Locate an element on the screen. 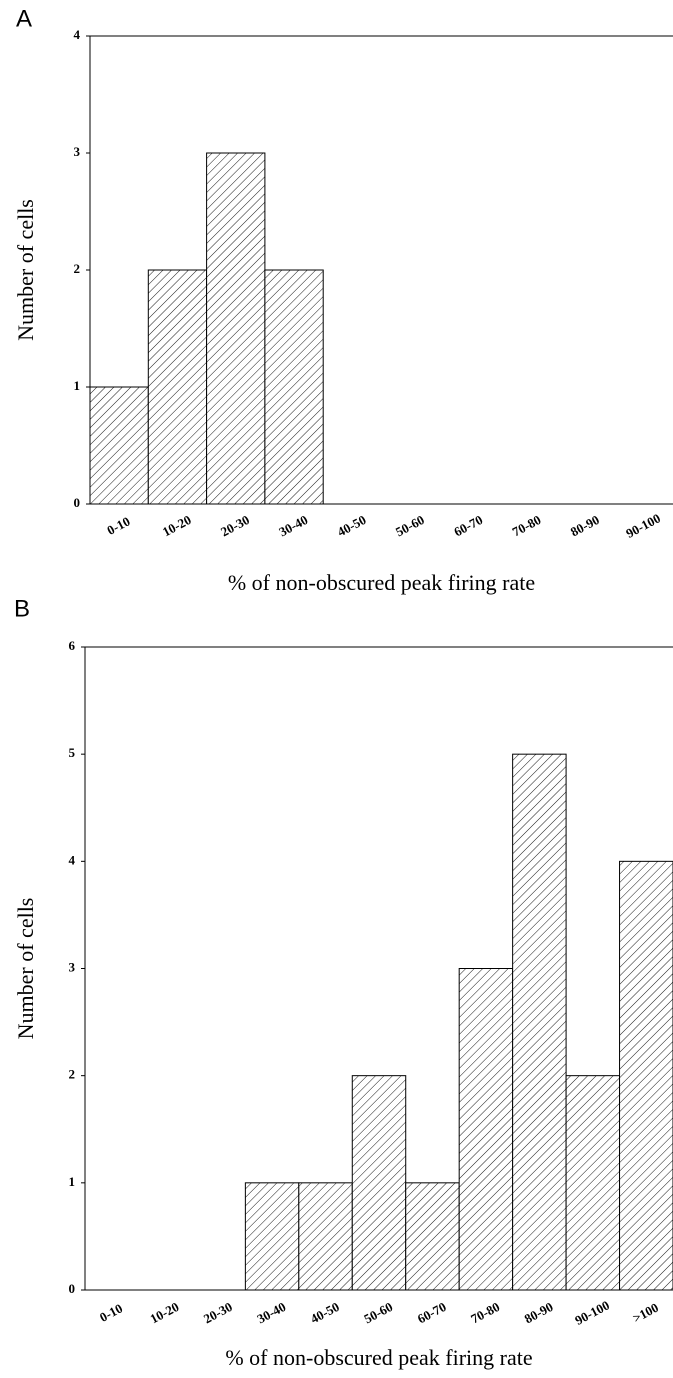  y-tick-label: 5 is located at coordinates (72, 752).